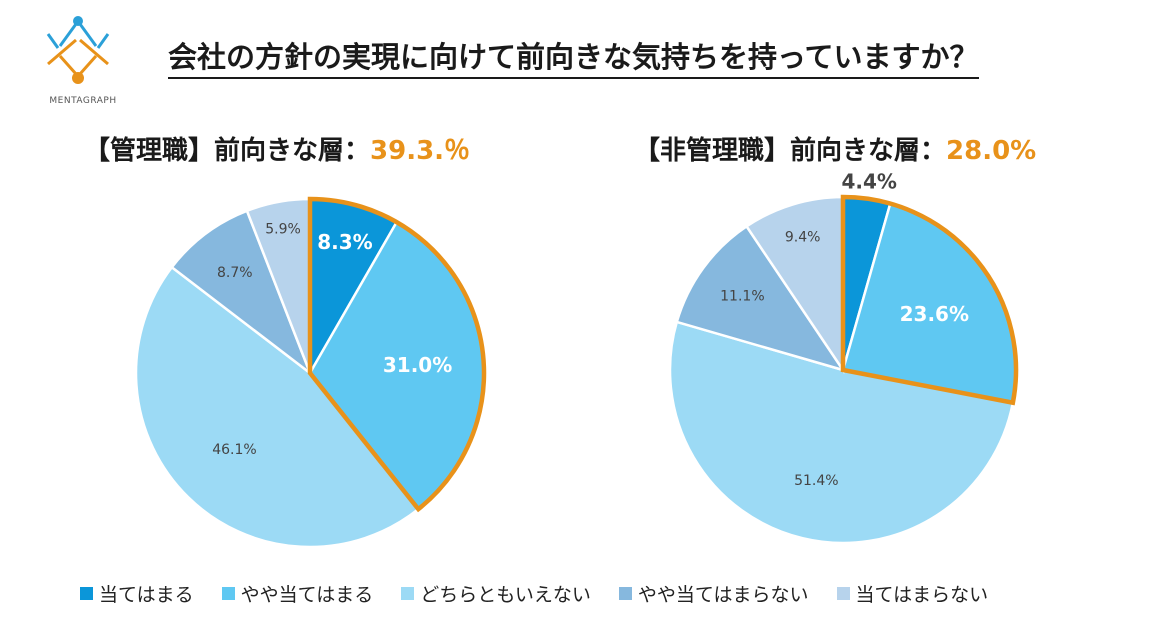  I want to click on slice-label: 8.7%, so click(235, 273).